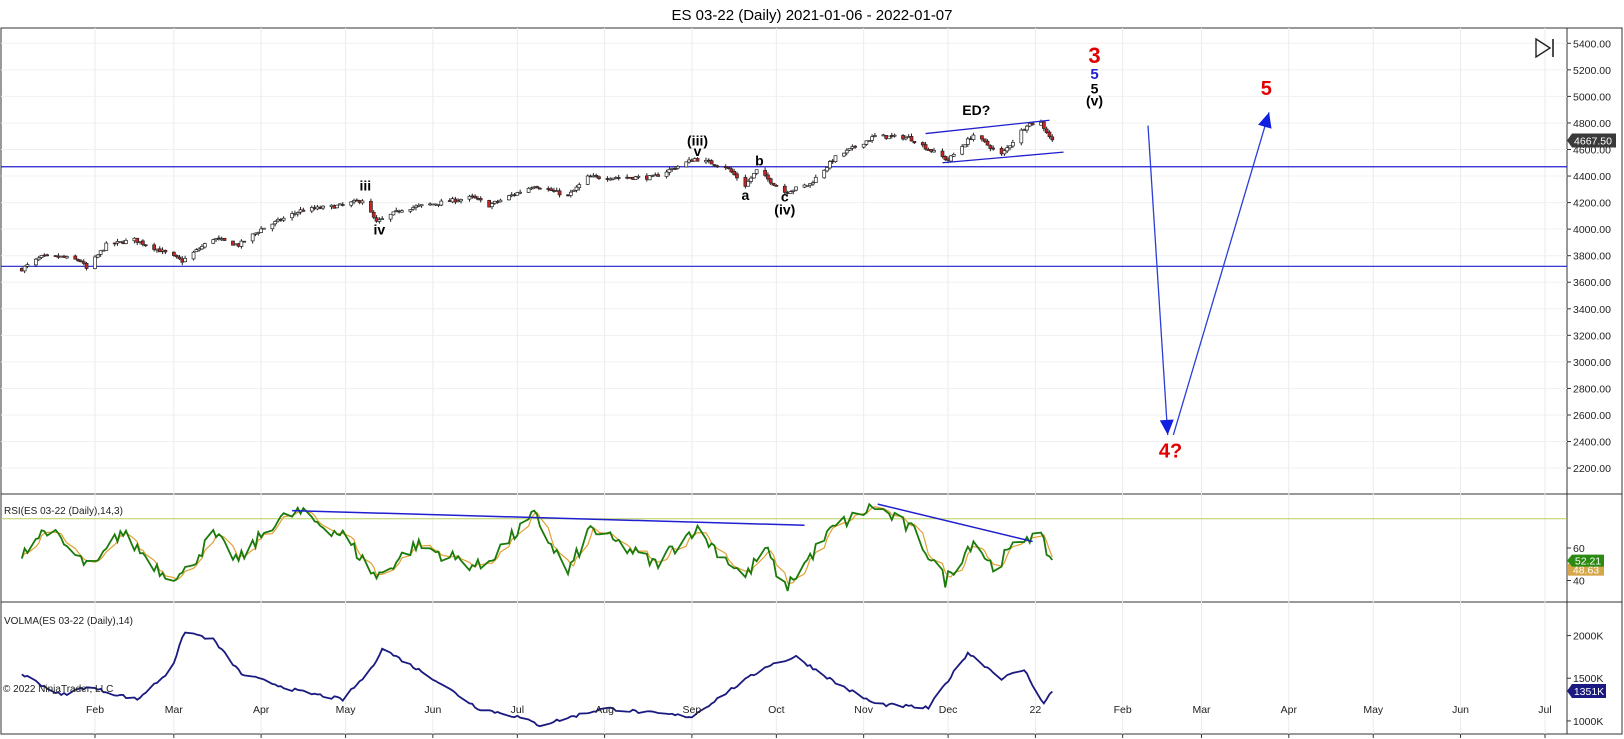 The width and height of the screenshot is (1624, 739). Describe the element at coordinates (1265, 120) in the screenshot. I see `projection-arrowhead` at that location.